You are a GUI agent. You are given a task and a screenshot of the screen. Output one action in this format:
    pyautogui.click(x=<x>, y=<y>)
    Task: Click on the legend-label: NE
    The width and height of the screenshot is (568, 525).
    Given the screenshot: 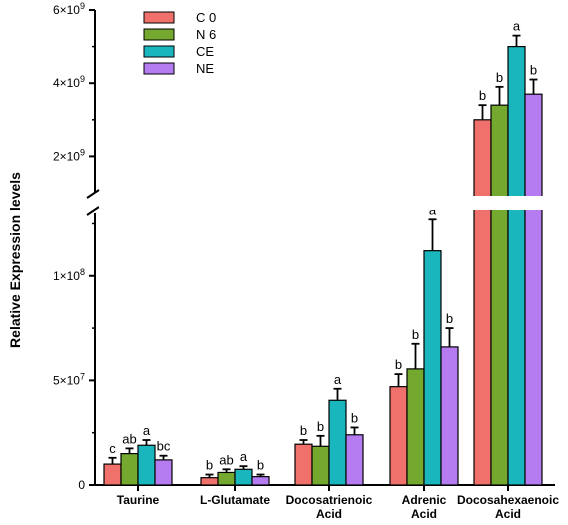 What is the action you would take?
    pyautogui.click(x=205, y=68)
    